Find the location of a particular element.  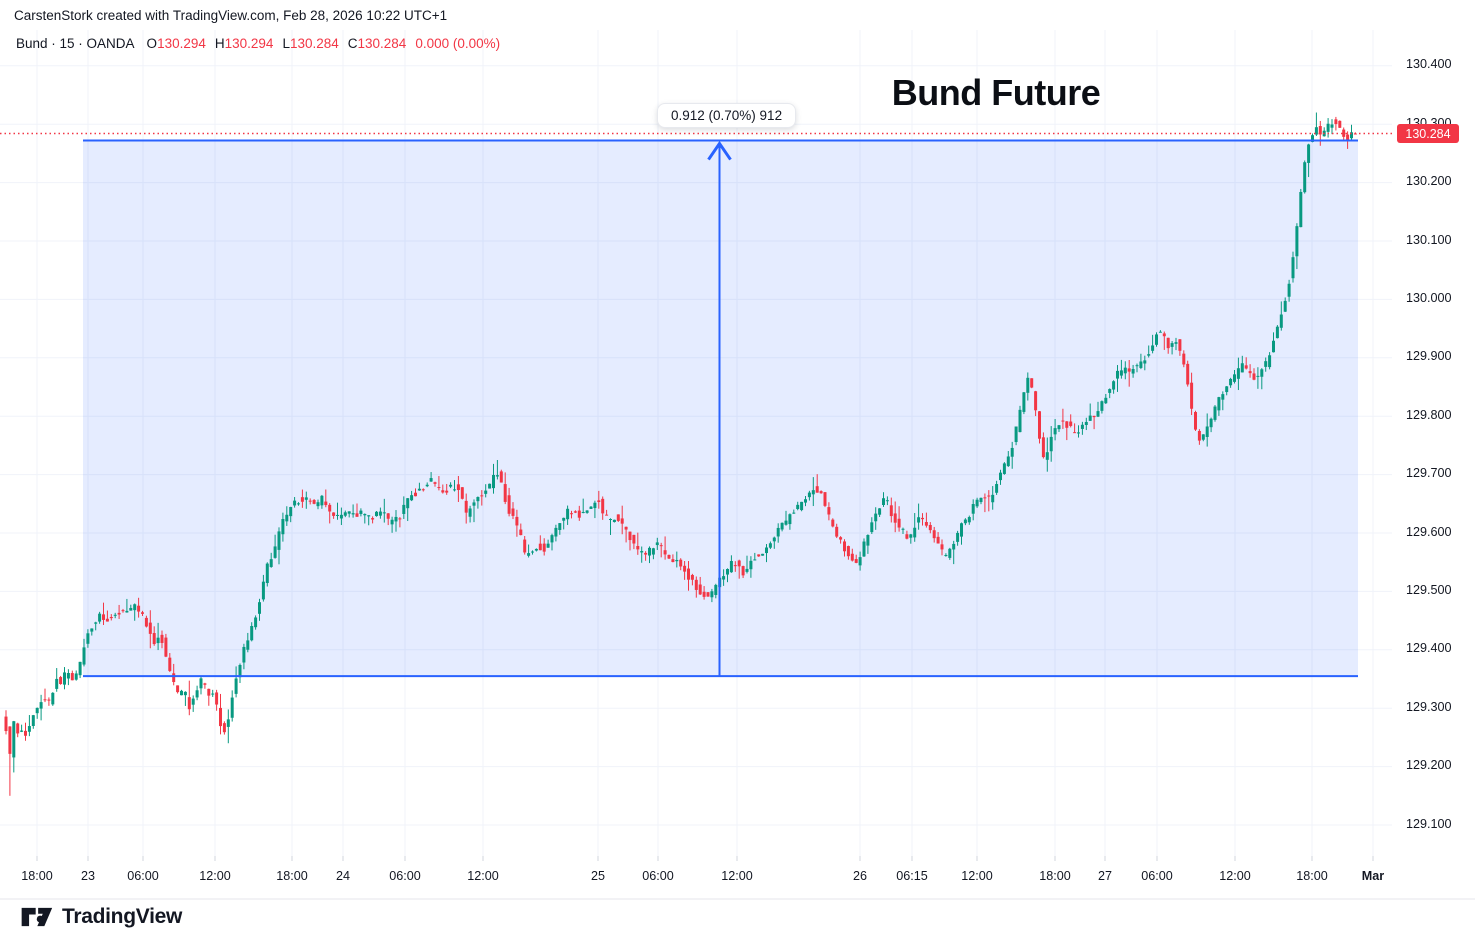

legend-symbol: Bund · 15 · OANDA is located at coordinates (75, 43).